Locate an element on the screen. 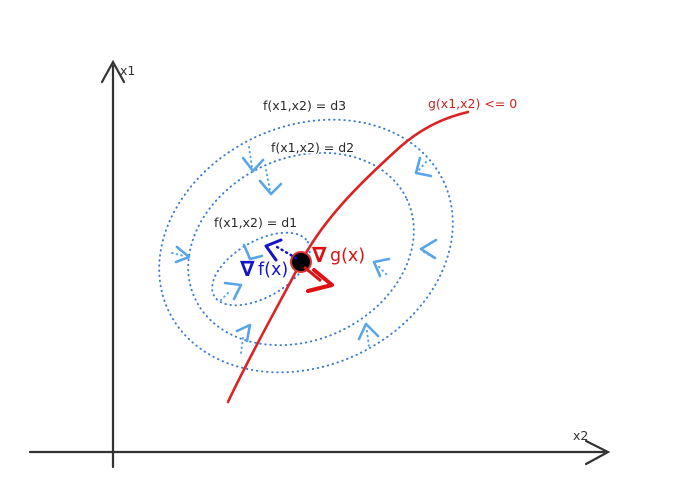  descent-chevron-d3-top is located at coordinates (253, 164).